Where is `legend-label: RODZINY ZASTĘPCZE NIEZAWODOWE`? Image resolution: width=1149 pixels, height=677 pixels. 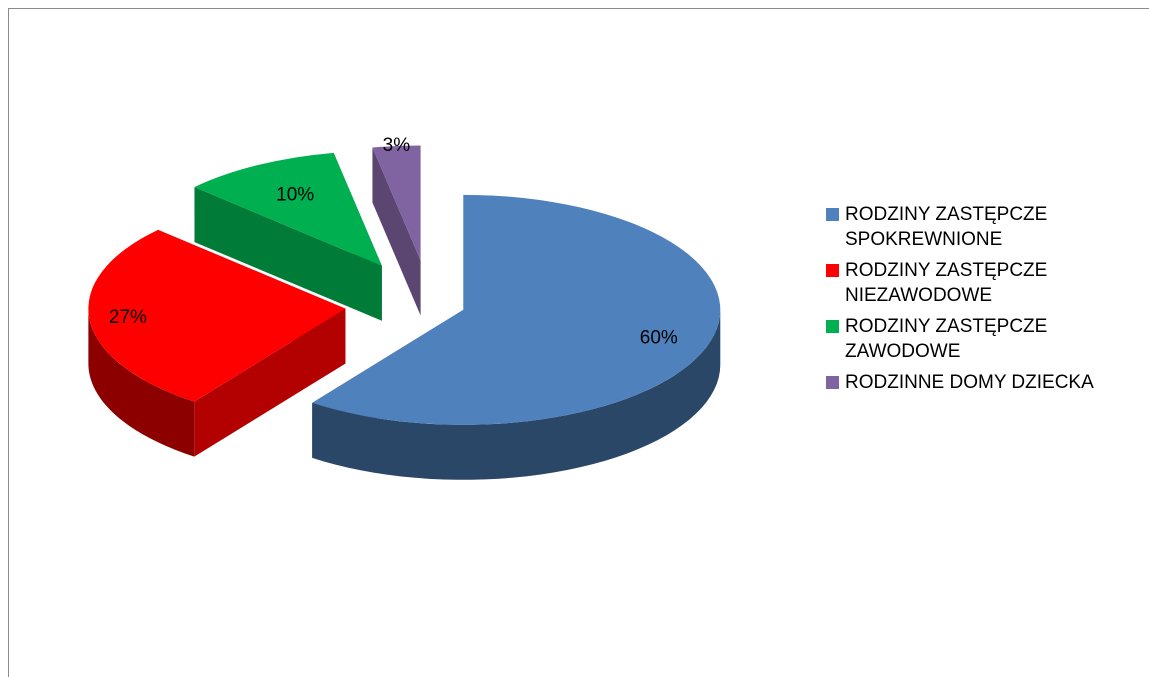 legend-label: RODZINY ZASTĘPCZE NIEZAWODOWE is located at coordinates (946, 283).